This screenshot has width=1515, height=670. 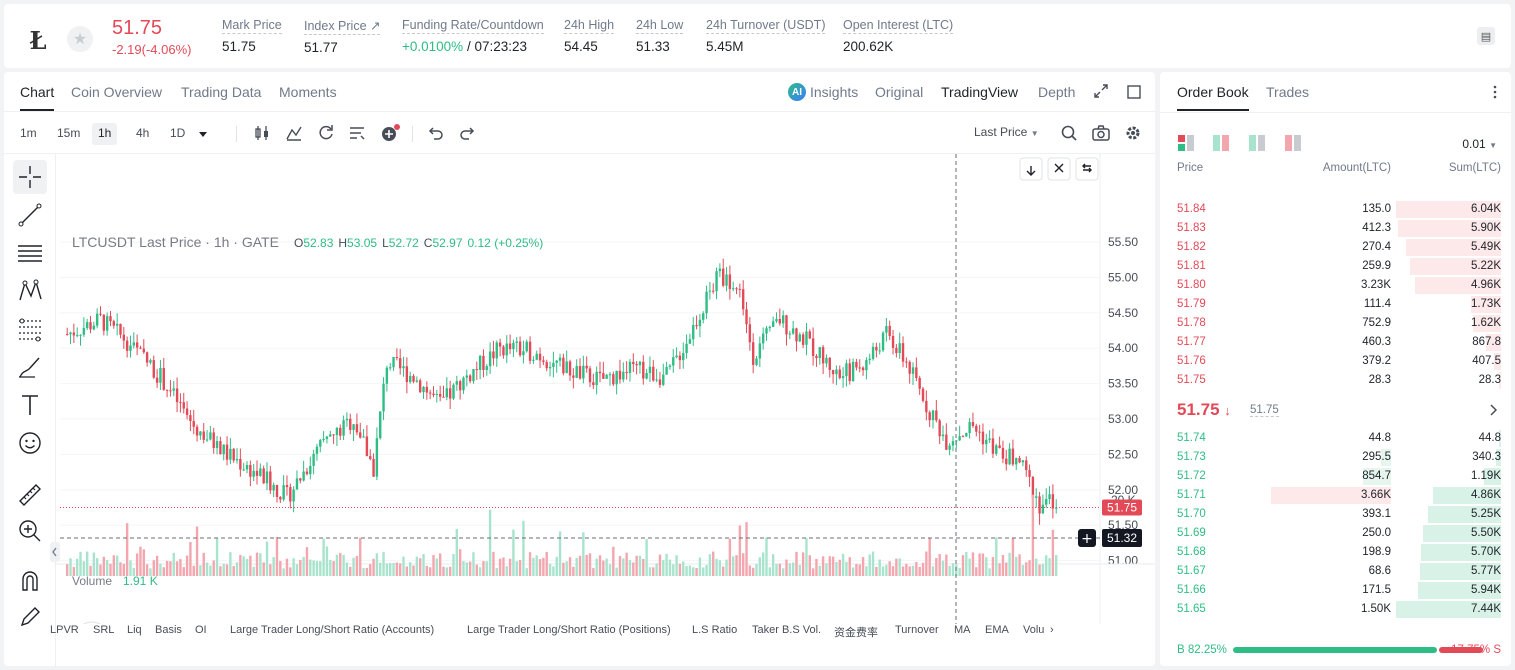 What do you see at coordinates (1187, 143) in the screenshot?
I see `both-sides-mode-icon` at bounding box center [1187, 143].